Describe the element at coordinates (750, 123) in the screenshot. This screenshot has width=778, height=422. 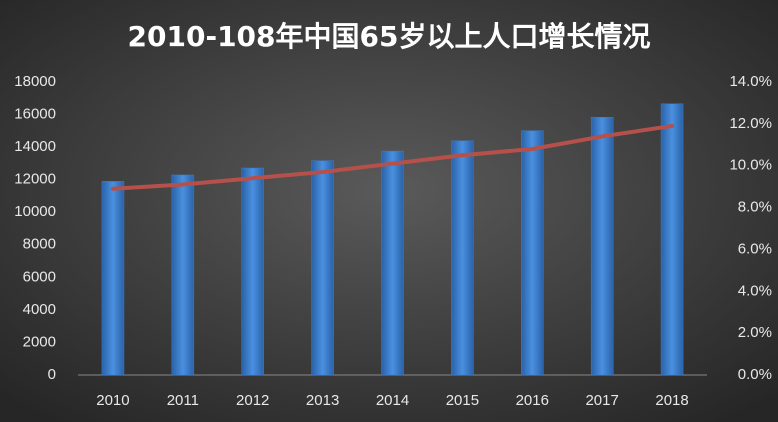
I see `y2-tick-label: 12.0%` at that location.